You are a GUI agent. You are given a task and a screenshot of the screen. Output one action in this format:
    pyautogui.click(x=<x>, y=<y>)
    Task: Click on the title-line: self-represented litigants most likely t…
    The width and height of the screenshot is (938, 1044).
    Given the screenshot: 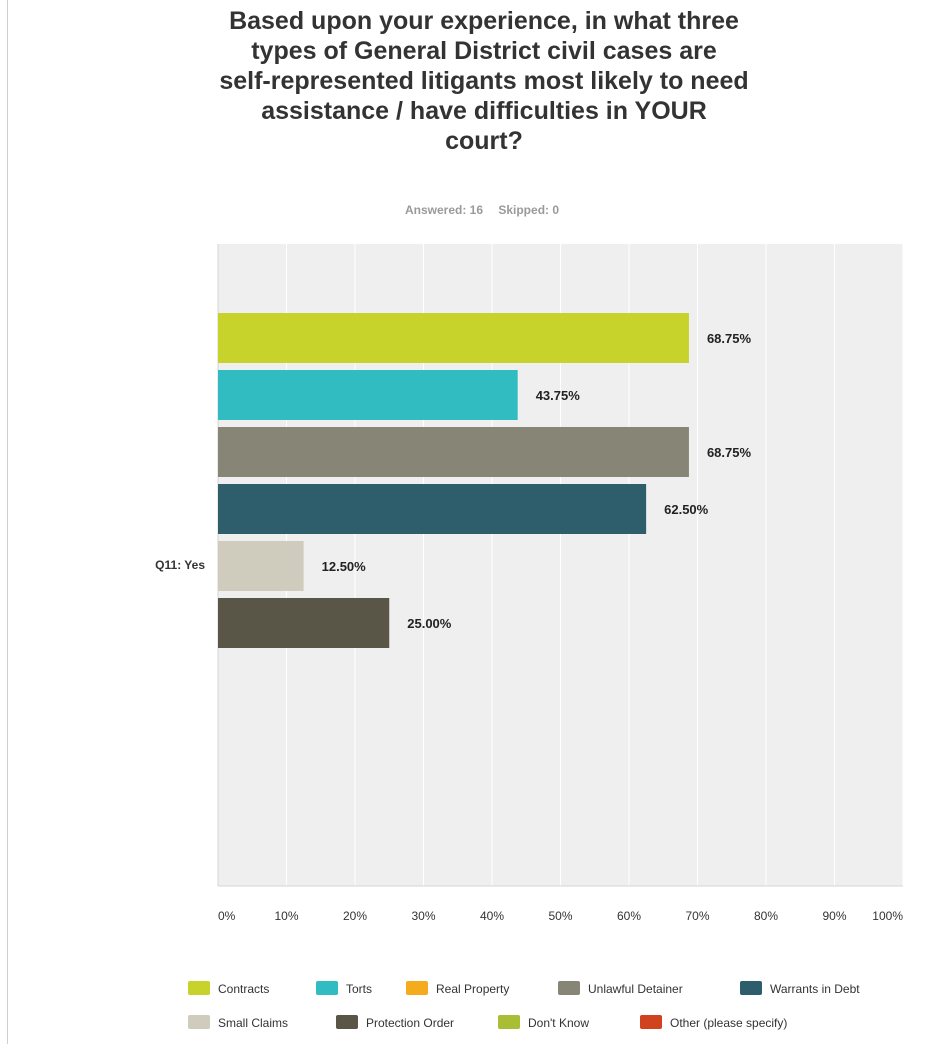 What is the action you would take?
    pyautogui.click(x=484, y=81)
    